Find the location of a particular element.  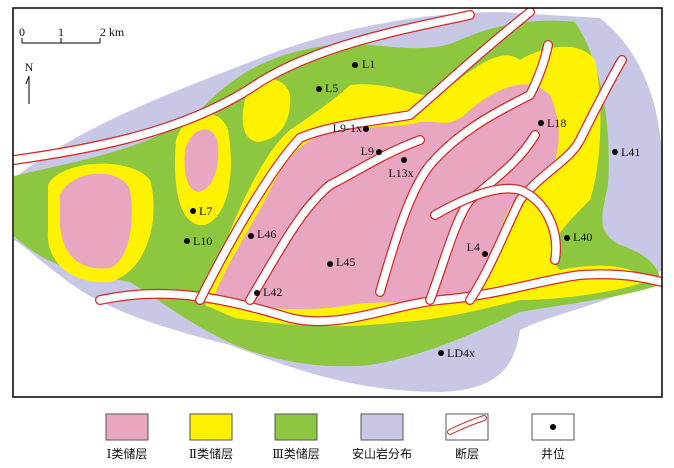

well: L9 is located at coordinates (371, 151).